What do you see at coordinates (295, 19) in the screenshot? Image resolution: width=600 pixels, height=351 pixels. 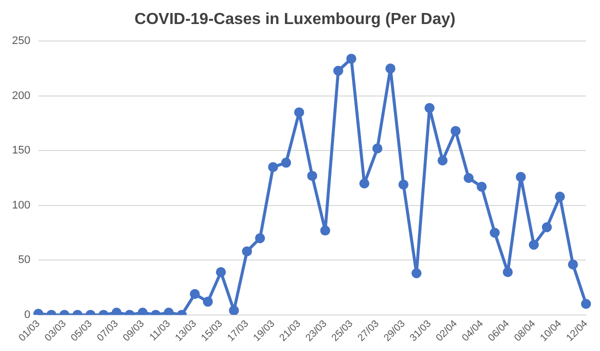 I see `chart-title: COVID-19-Cases in Luxembourg (Per Day)` at bounding box center [295, 19].